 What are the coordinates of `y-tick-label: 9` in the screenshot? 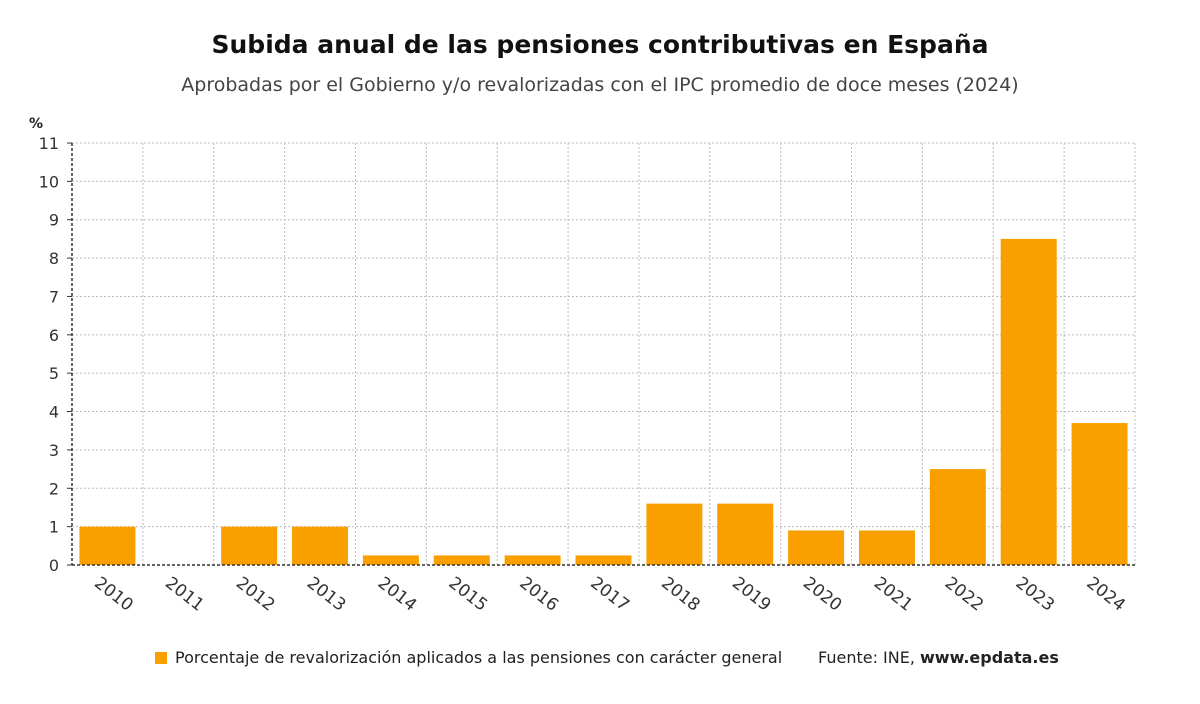 It's located at (54, 220).